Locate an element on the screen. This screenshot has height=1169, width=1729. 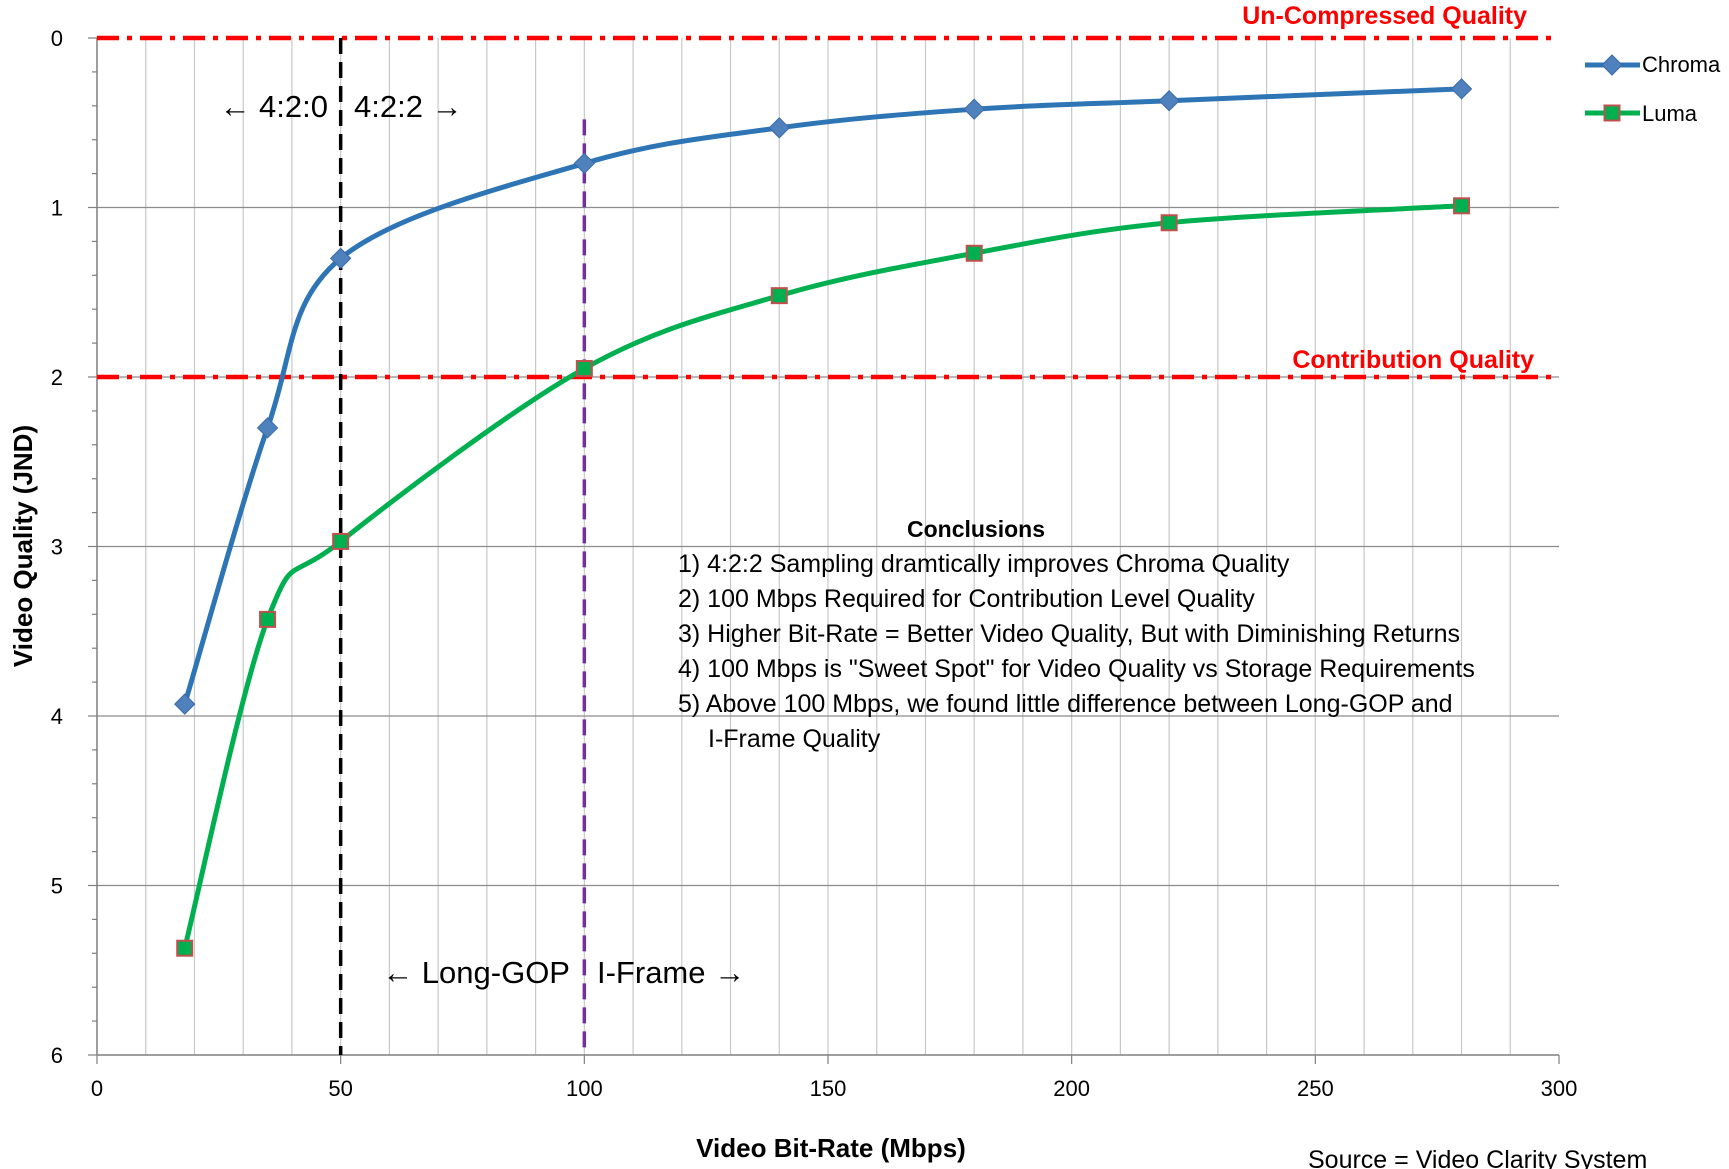
y-tick-label: 0 is located at coordinates (57, 38).